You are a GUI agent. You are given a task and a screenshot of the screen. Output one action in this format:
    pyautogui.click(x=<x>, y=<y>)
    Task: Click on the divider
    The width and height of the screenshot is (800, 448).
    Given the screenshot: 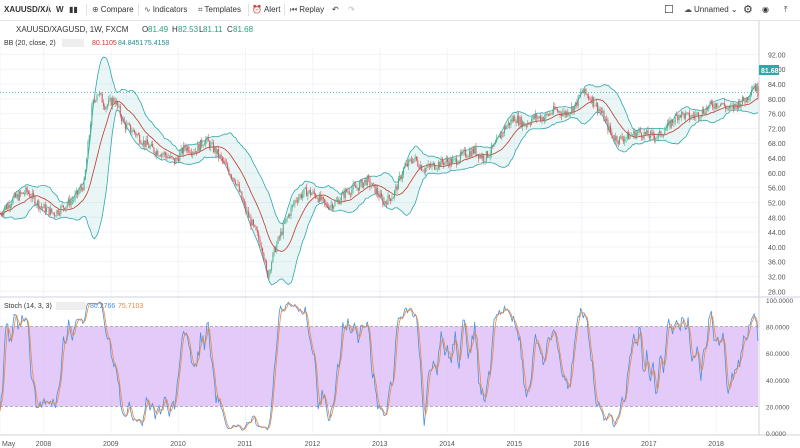 What is the action you would take?
    pyautogui.click(x=138, y=10)
    